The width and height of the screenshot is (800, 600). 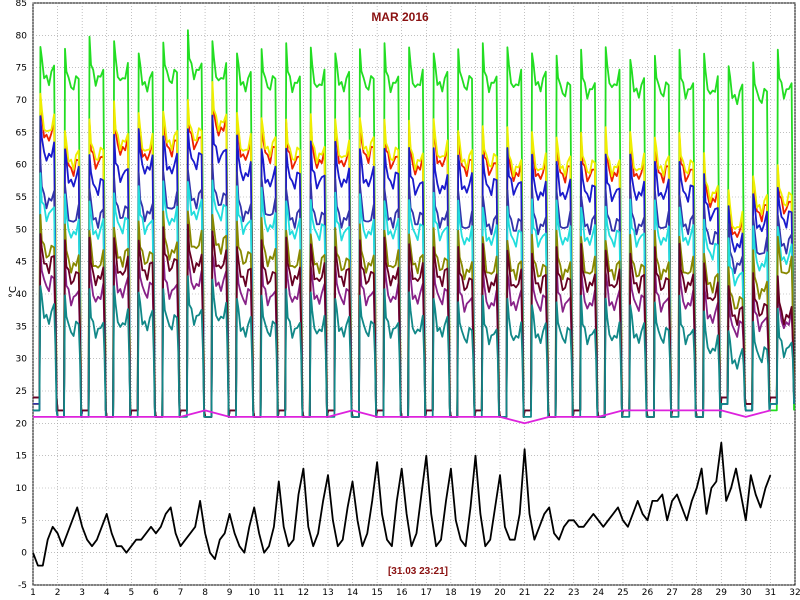 I want to click on x-tick-label: 4, so click(x=107, y=593).